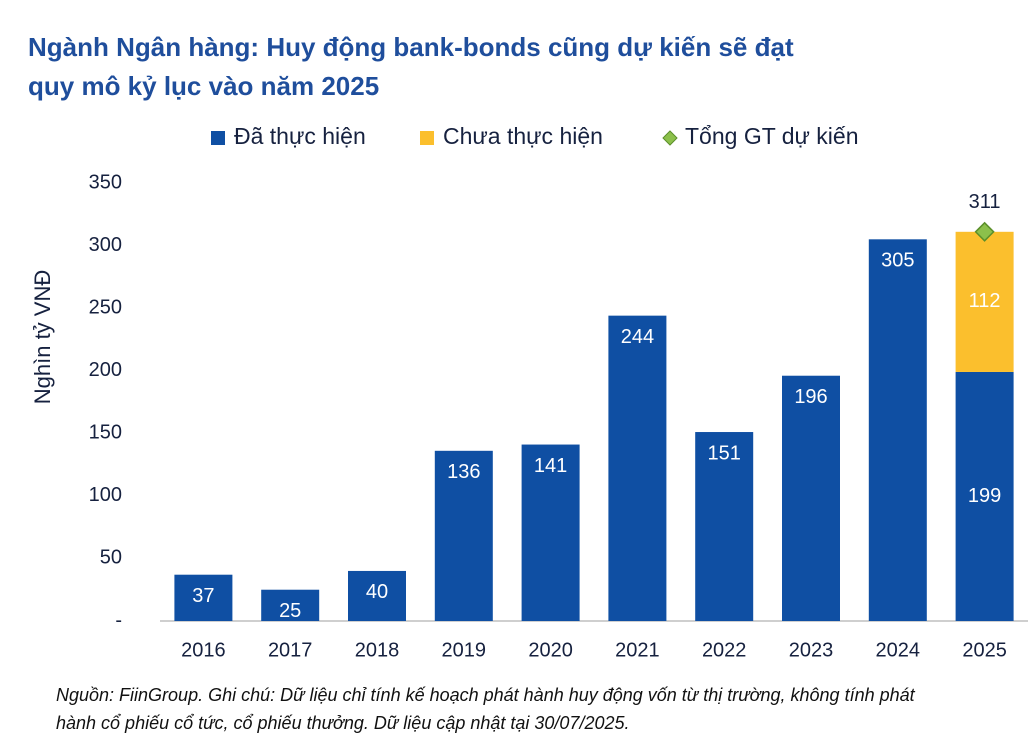 Image resolution: width=1034 pixels, height=756 pixels. Describe the element at coordinates (550, 650) in the screenshot. I see `x-tick-label: 2020` at that location.